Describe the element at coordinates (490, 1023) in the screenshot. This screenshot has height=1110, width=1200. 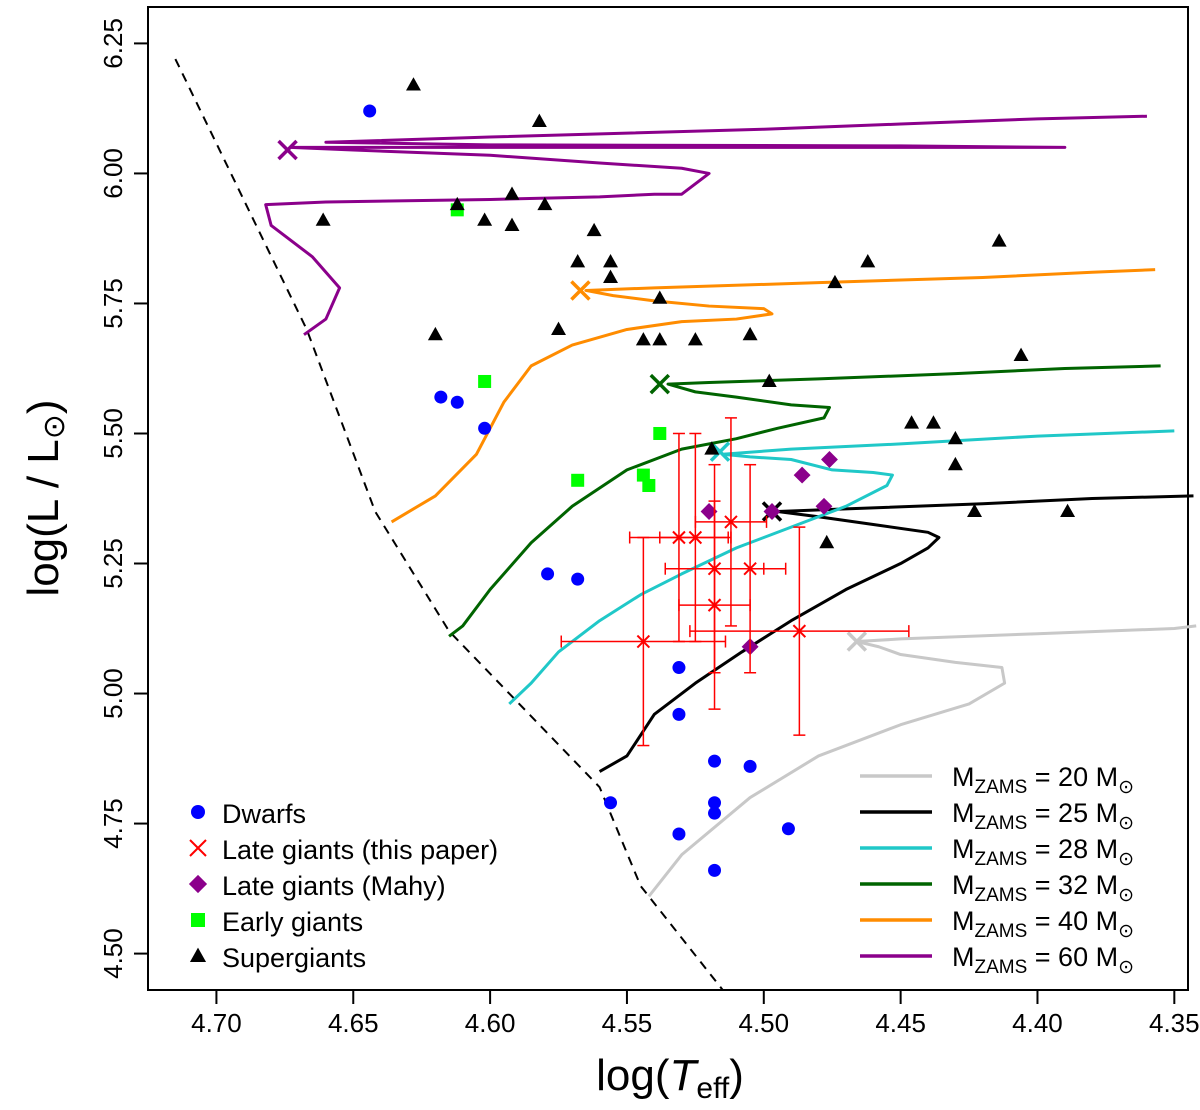
I see `x-tick-label: 4.60` at that location.